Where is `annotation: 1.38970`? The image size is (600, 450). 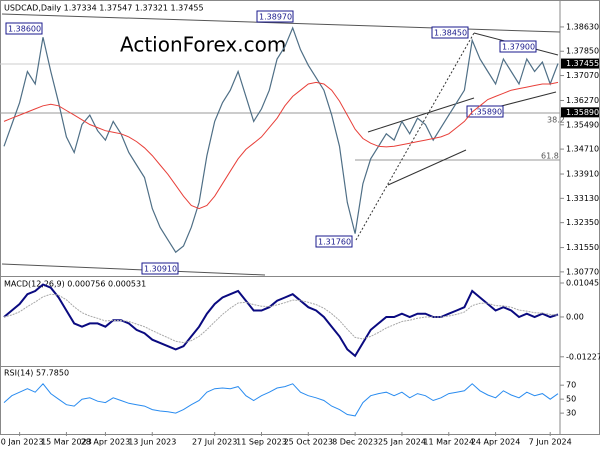 annotation: 1.38970 is located at coordinates (275, 17).